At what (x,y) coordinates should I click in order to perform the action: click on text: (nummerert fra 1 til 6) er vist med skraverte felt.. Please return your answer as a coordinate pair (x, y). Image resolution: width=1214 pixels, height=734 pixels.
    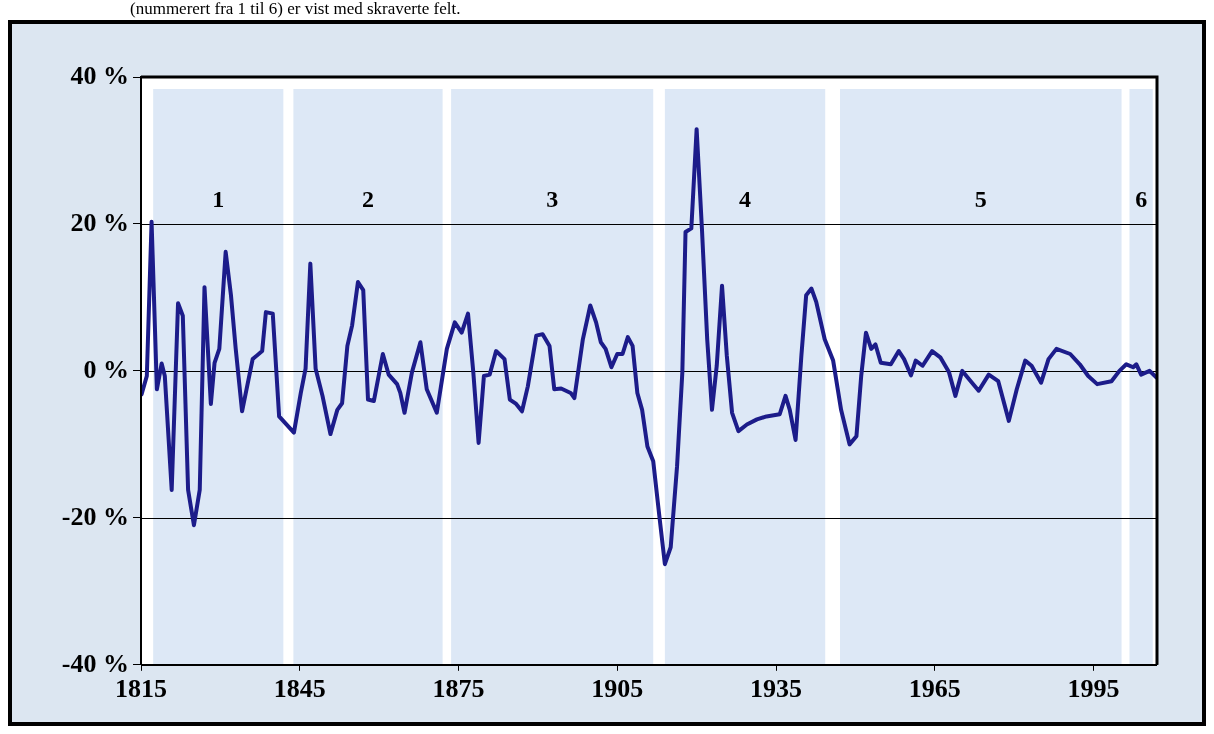
    Looking at the image, I should click on (295, 9).